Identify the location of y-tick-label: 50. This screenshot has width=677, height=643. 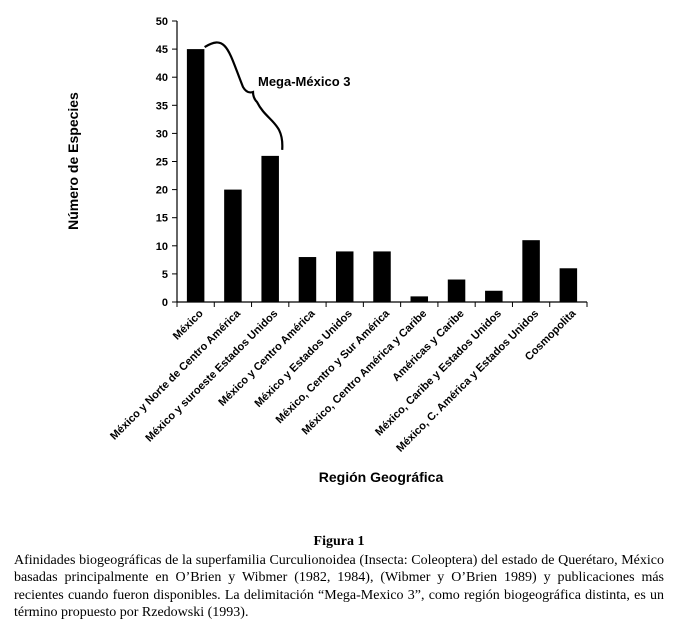
(162, 22).